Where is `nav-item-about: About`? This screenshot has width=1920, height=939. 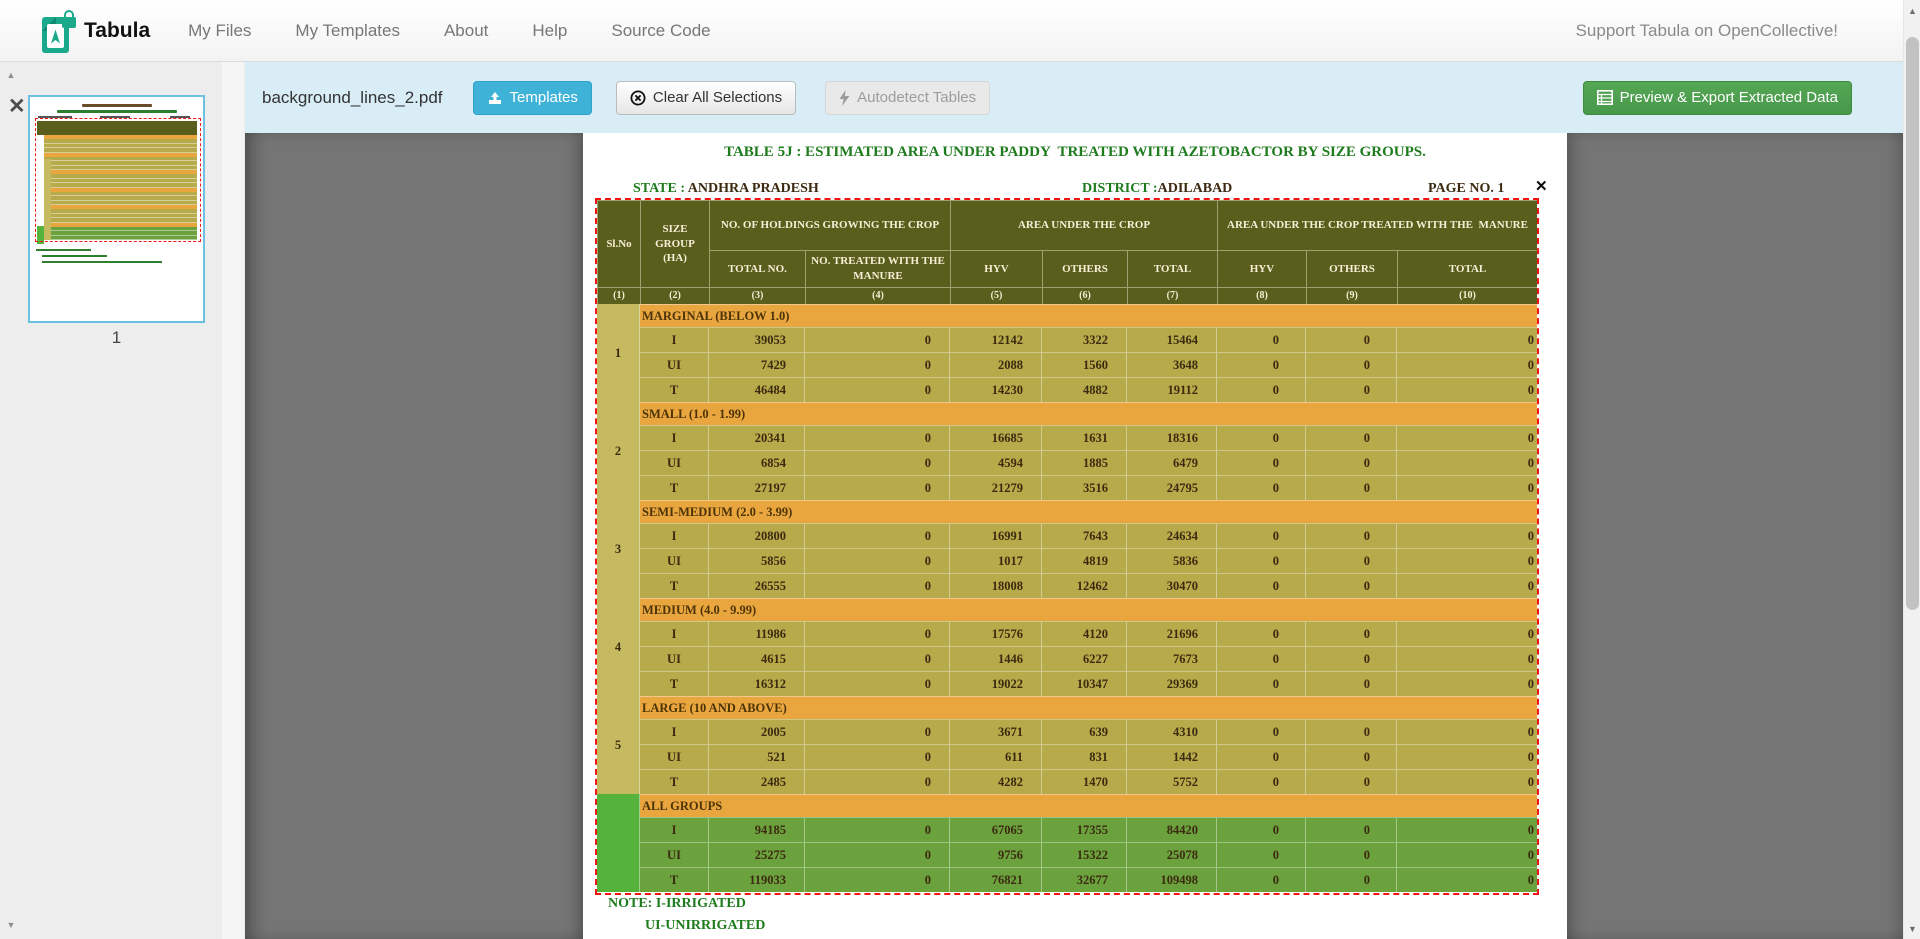 nav-item-about: About is located at coordinates (466, 30).